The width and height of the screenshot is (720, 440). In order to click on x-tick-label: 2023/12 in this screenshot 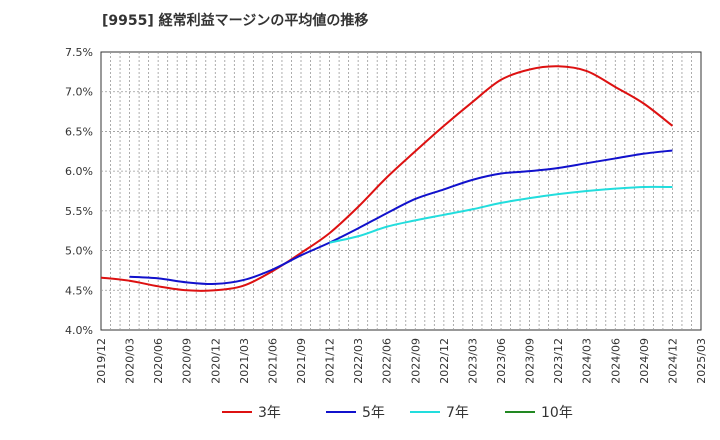, I will do `click(558, 361)`.